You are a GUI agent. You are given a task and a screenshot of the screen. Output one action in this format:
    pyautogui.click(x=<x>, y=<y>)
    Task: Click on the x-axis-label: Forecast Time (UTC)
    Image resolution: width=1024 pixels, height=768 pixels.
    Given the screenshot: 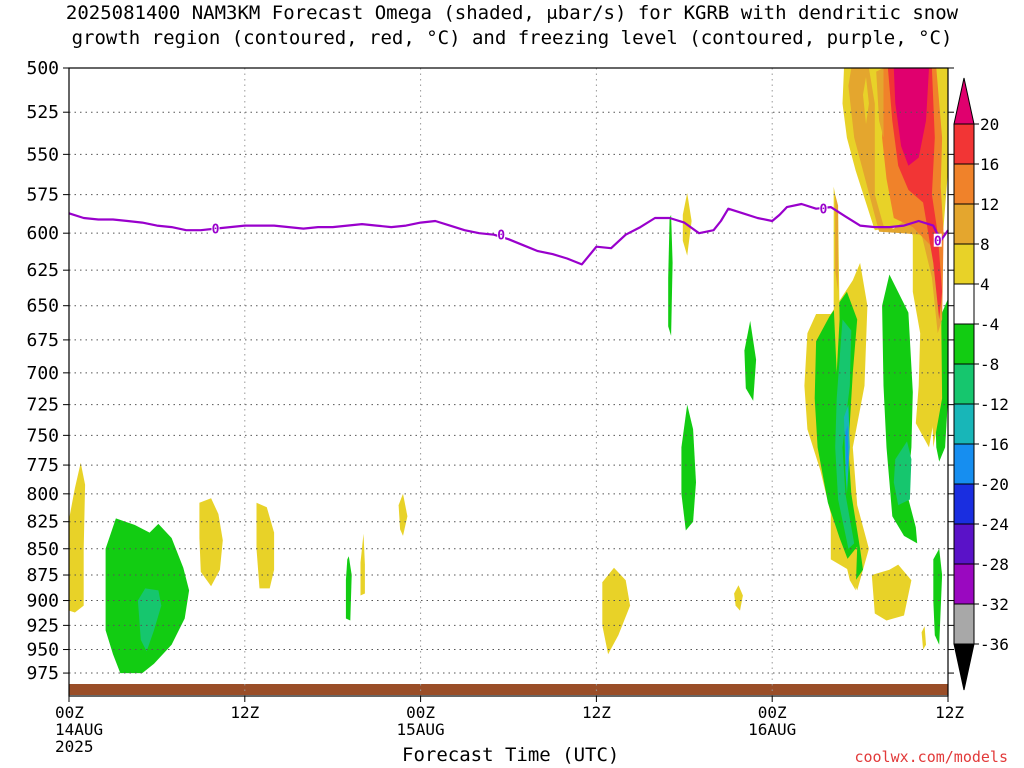 What is the action you would take?
    pyautogui.click(x=511, y=755)
    